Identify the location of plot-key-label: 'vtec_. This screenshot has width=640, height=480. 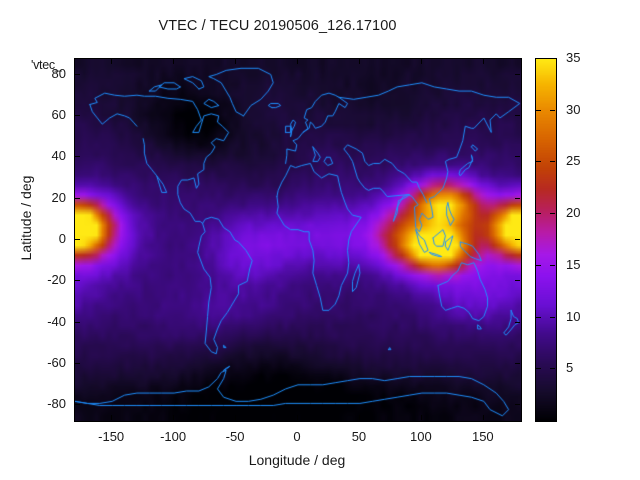
(46, 65).